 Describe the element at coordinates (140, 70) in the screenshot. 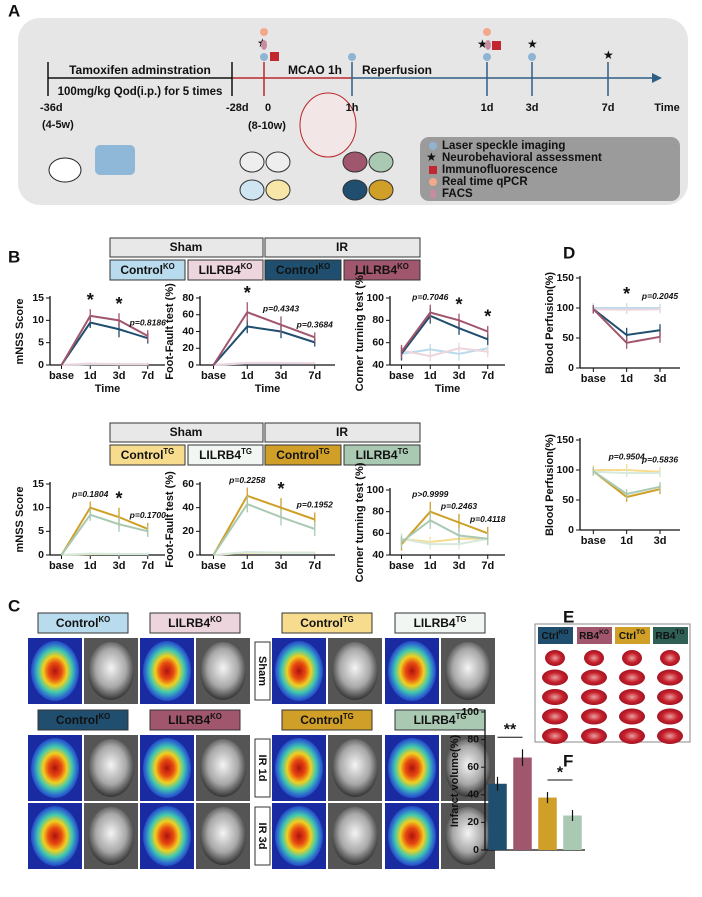

I see `label: Tamoxifen adminstration` at that location.